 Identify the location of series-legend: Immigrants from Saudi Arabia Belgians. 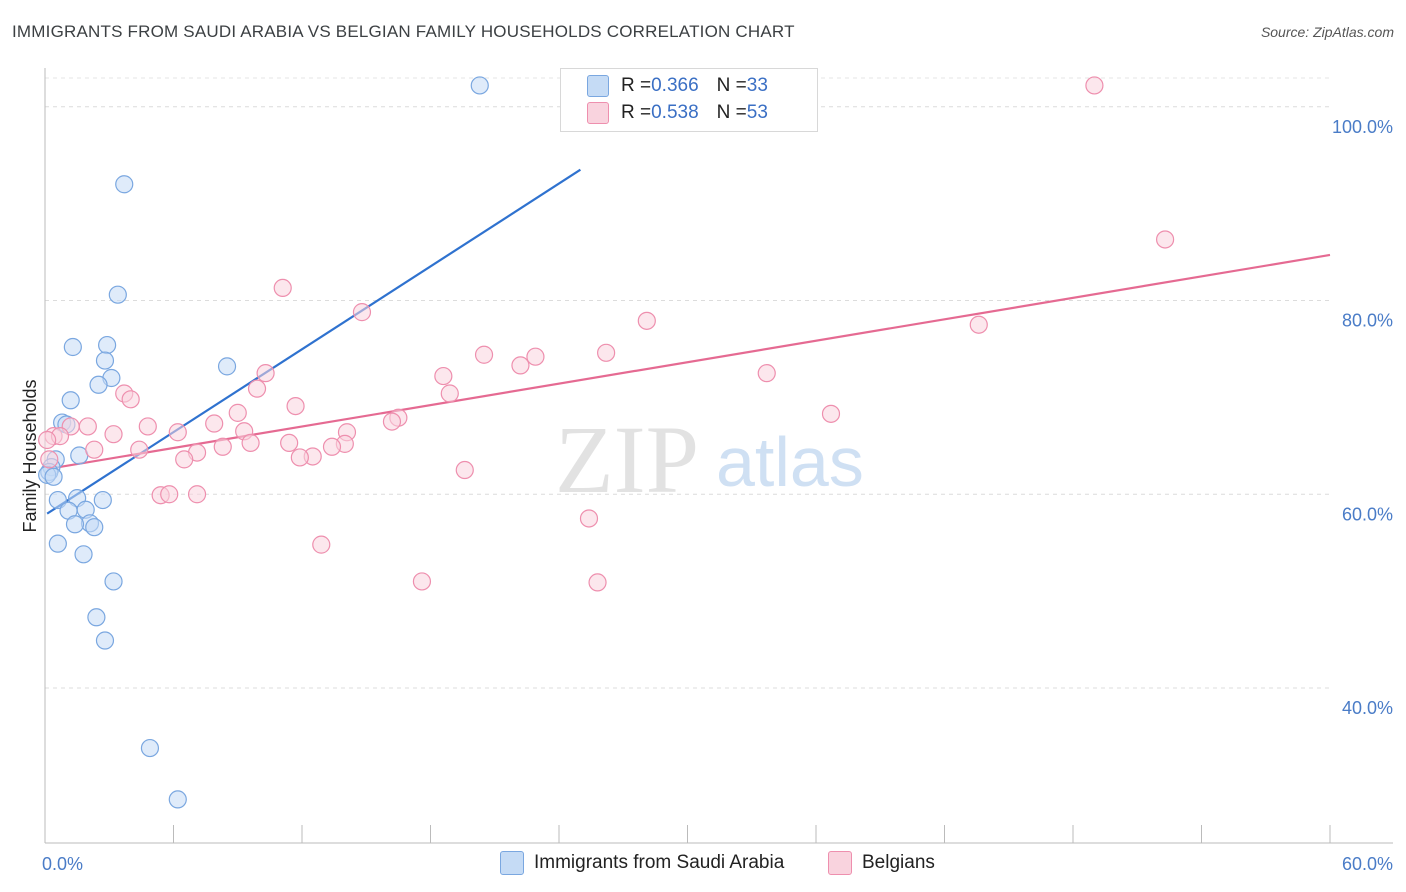
(703, 864).